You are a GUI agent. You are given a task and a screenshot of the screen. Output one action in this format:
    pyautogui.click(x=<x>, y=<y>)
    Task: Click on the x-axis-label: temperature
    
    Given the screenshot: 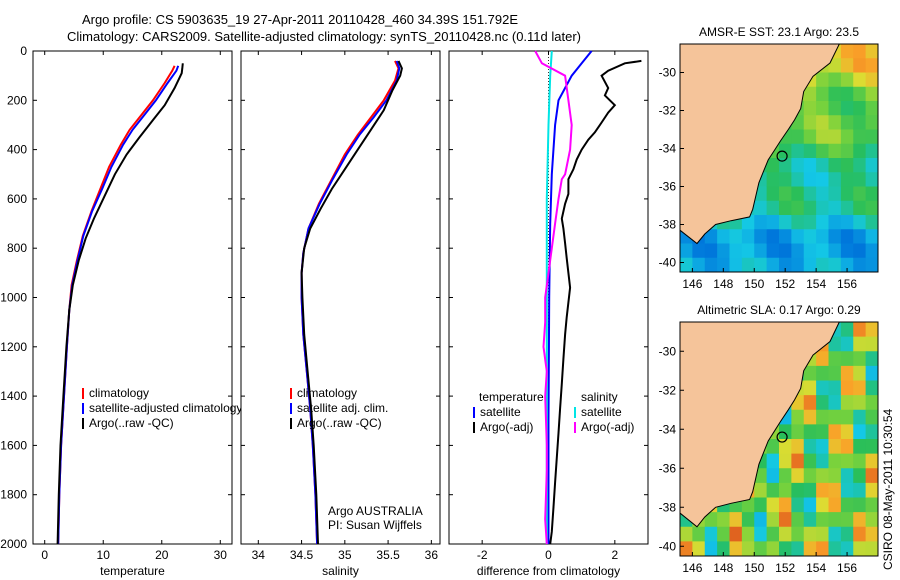 What is the action you would take?
    pyautogui.click(x=132, y=571)
    